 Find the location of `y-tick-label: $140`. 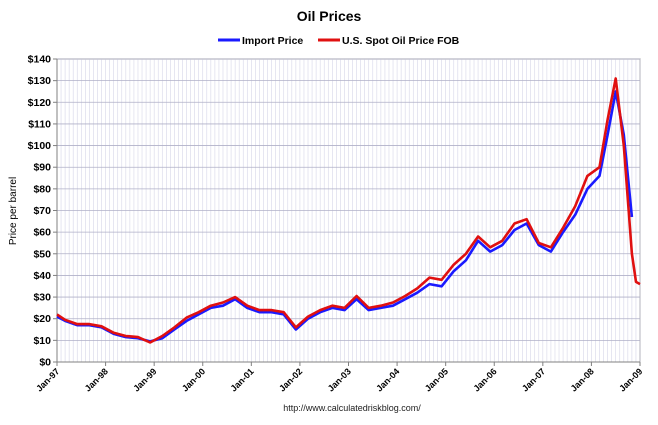

y-tick-label: $140 is located at coordinates (40, 60).